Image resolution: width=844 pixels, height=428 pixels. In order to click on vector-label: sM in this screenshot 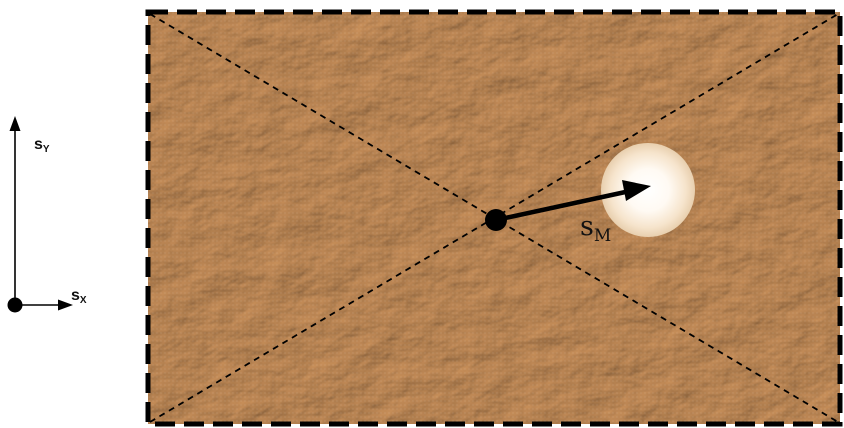, I will do `click(595, 228)`.